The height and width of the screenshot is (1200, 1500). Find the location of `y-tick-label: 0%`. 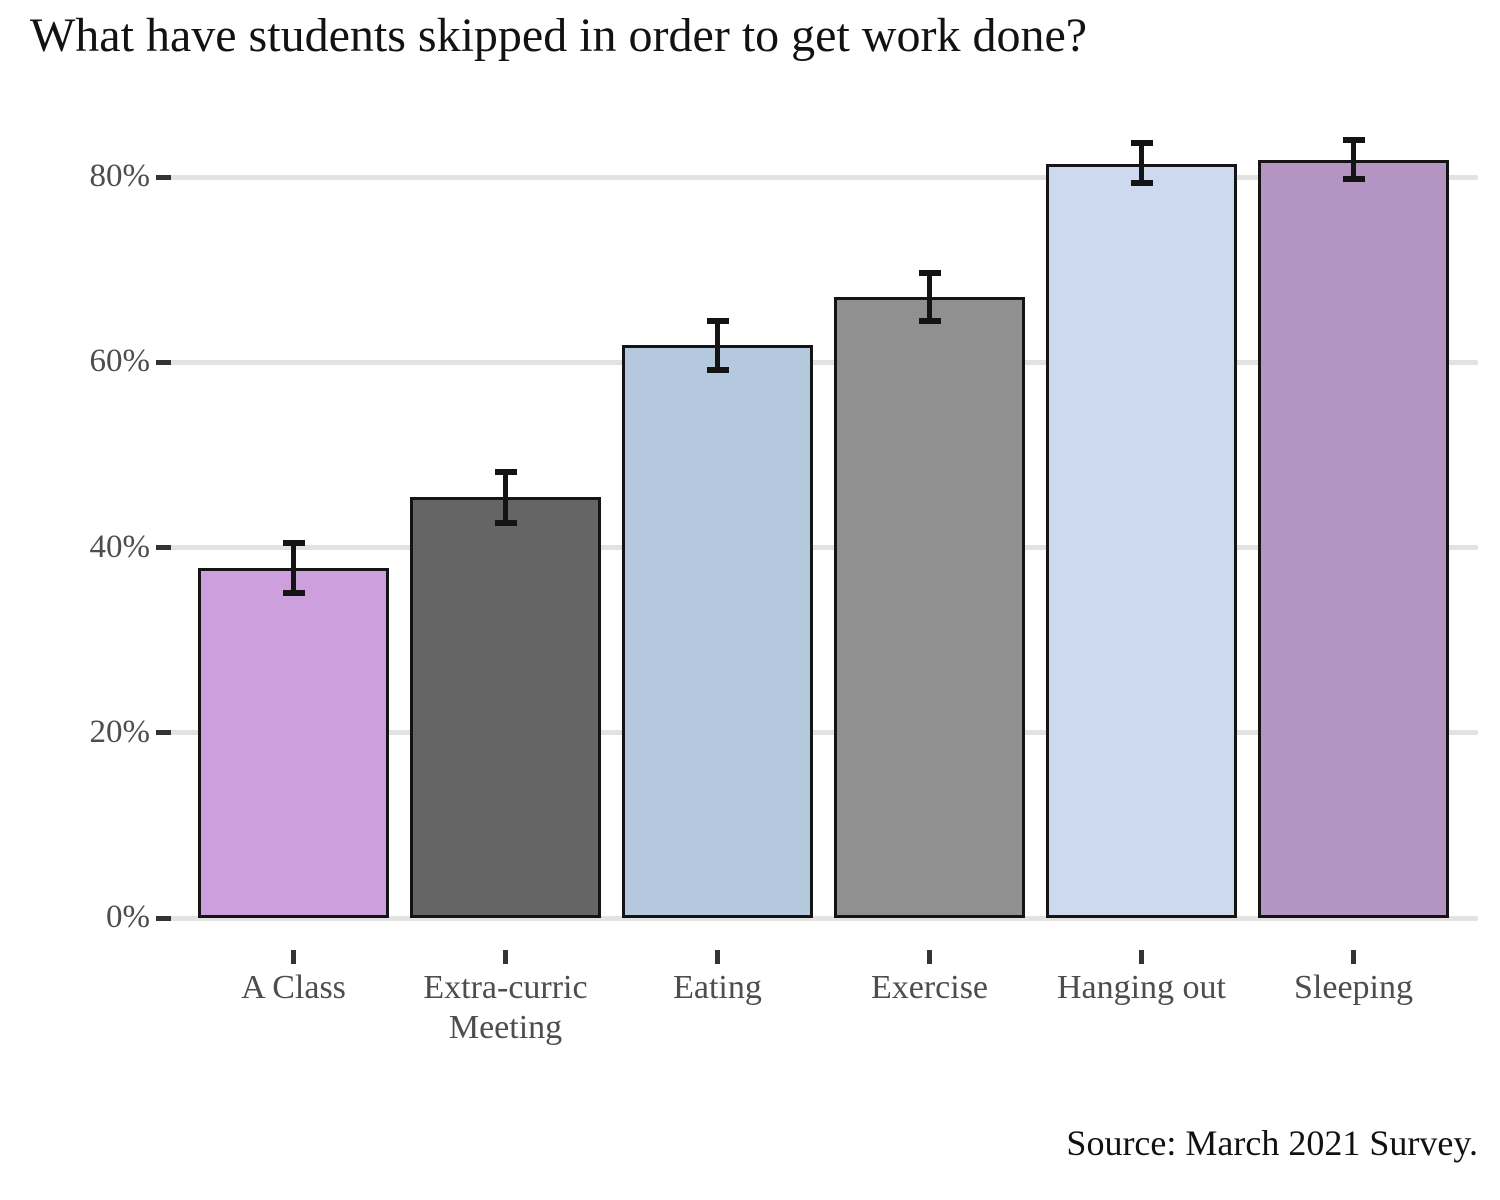

y-tick-label: 0% is located at coordinates (128, 917).